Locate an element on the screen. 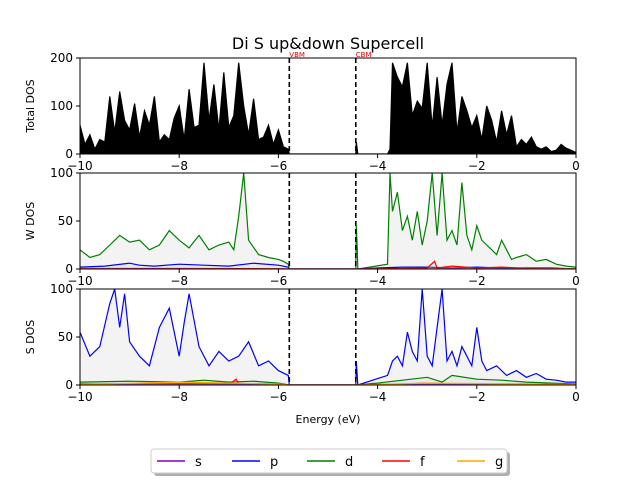 Image resolution: width=640 pixels, height=480 pixels. x-tick-label-W: −8 is located at coordinates (179, 281).